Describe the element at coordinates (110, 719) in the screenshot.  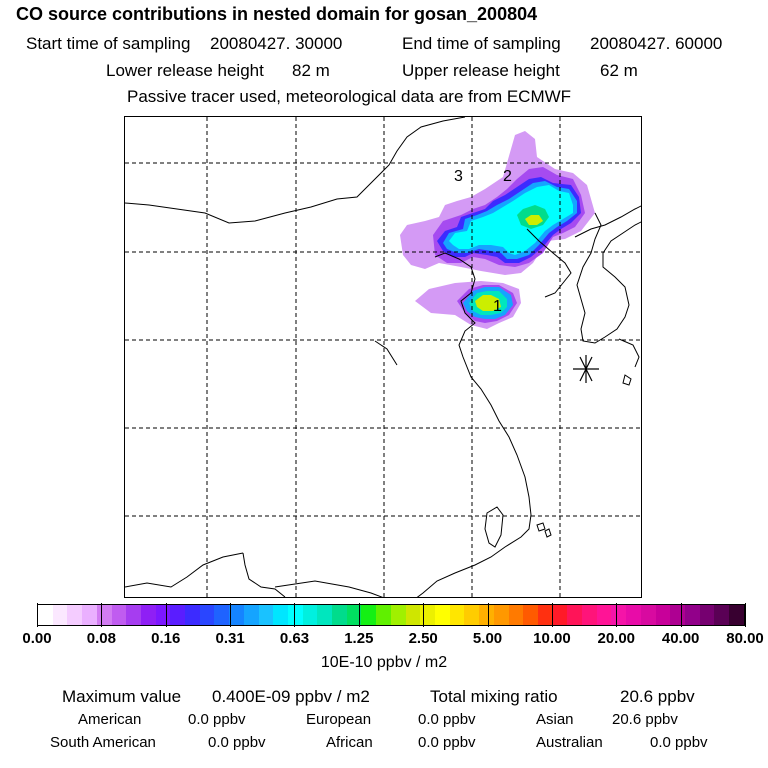
I see `region-american-name: American` at that location.